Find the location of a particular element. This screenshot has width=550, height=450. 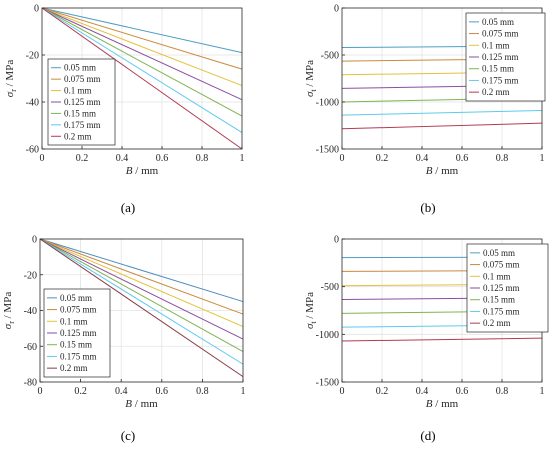

axes-frame is located at coordinates (142, 78).